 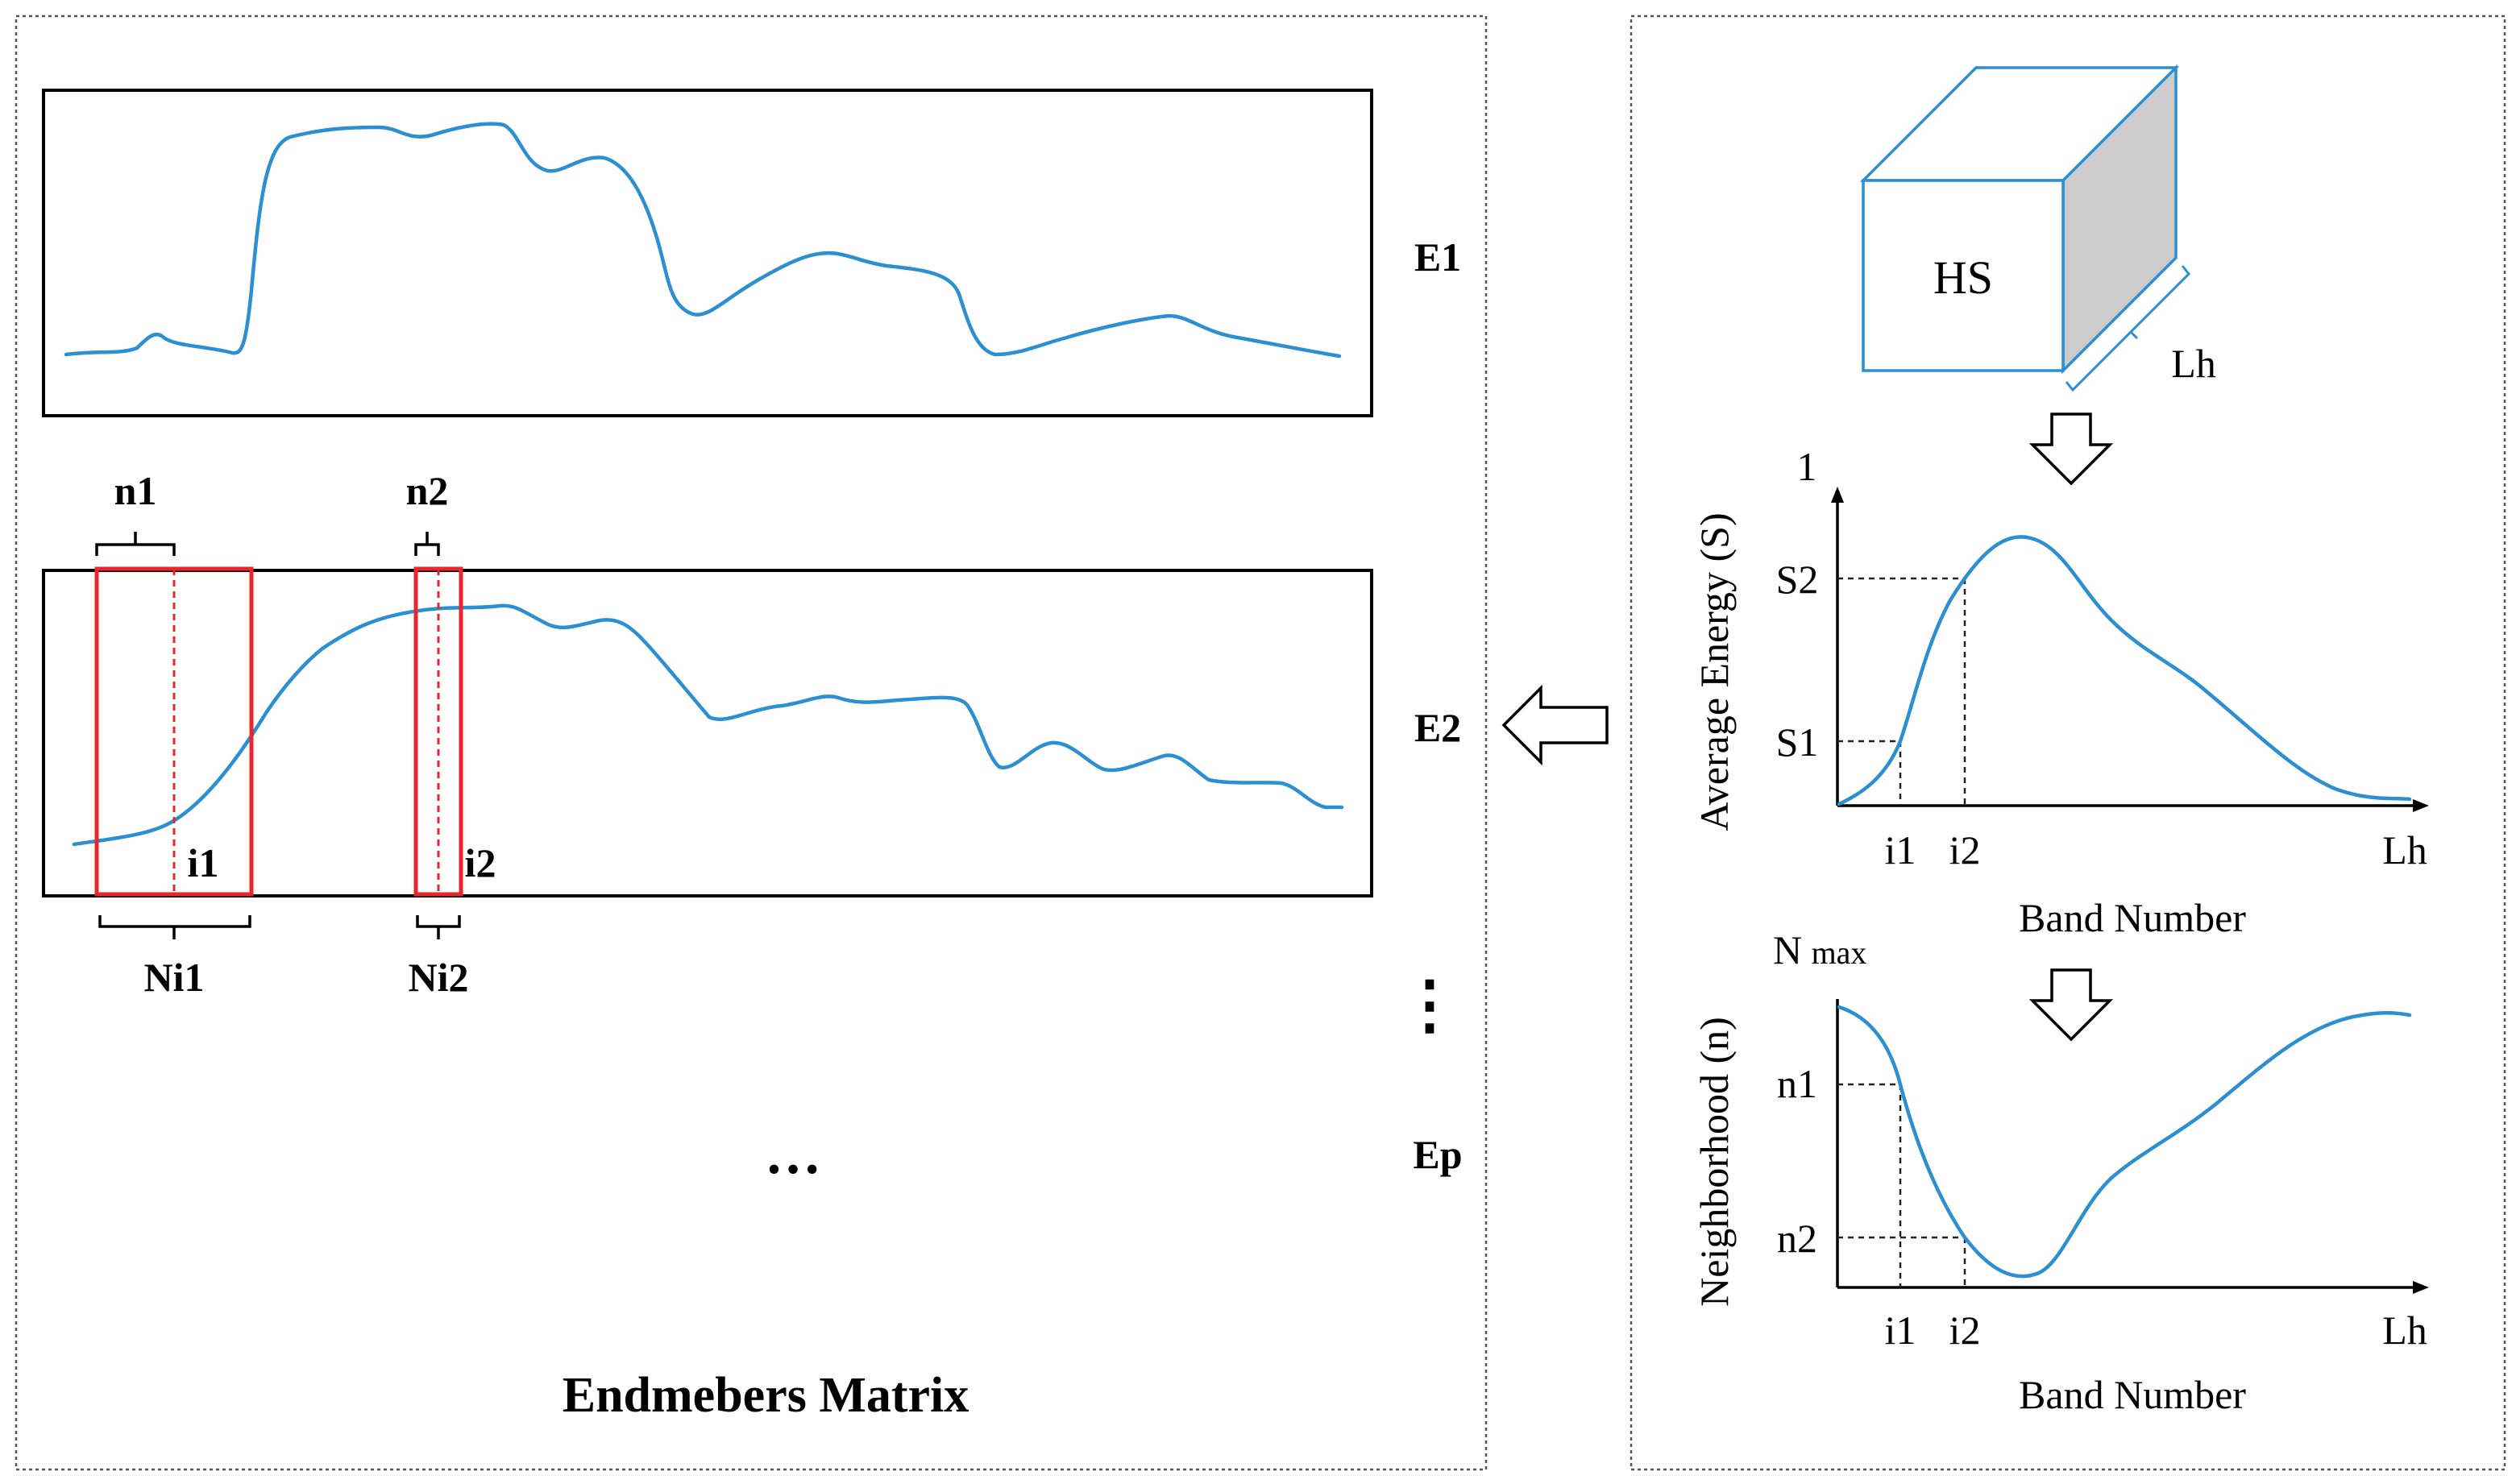 I want to click on ni1-label: Ni1, so click(x=174, y=978).